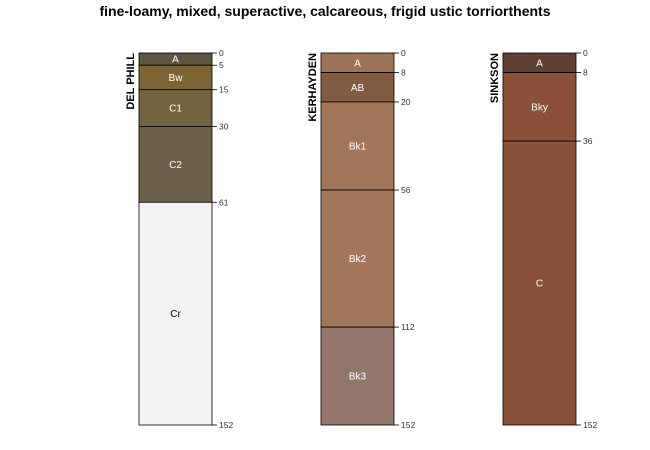 The width and height of the screenshot is (650, 450). I want to click on horizon-label: C, so click(539, 284).